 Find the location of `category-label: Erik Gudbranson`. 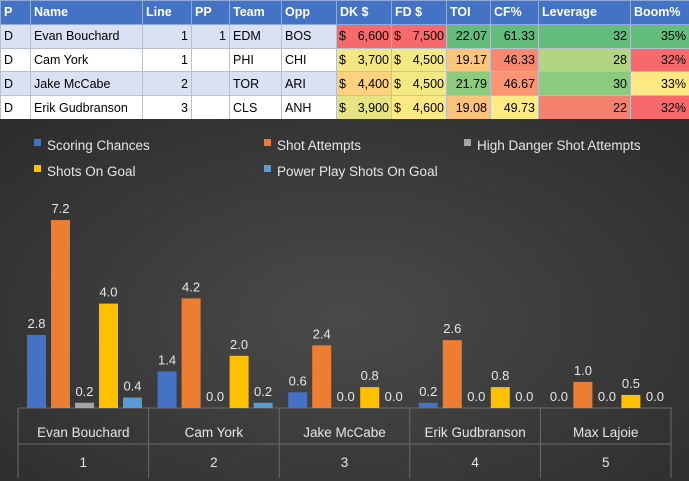

category-label: Erik Gudbranson is located at coordinates (474, 432).